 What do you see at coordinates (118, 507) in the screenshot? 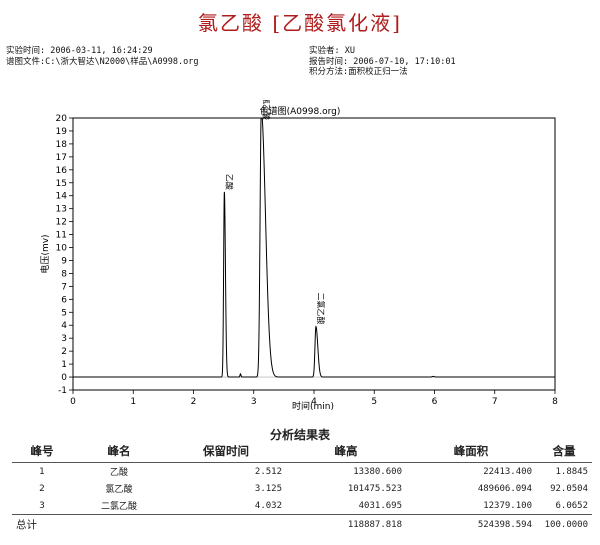
I see `cell-peak-name: 二氯乙酸` at bounding box center [118, 507].